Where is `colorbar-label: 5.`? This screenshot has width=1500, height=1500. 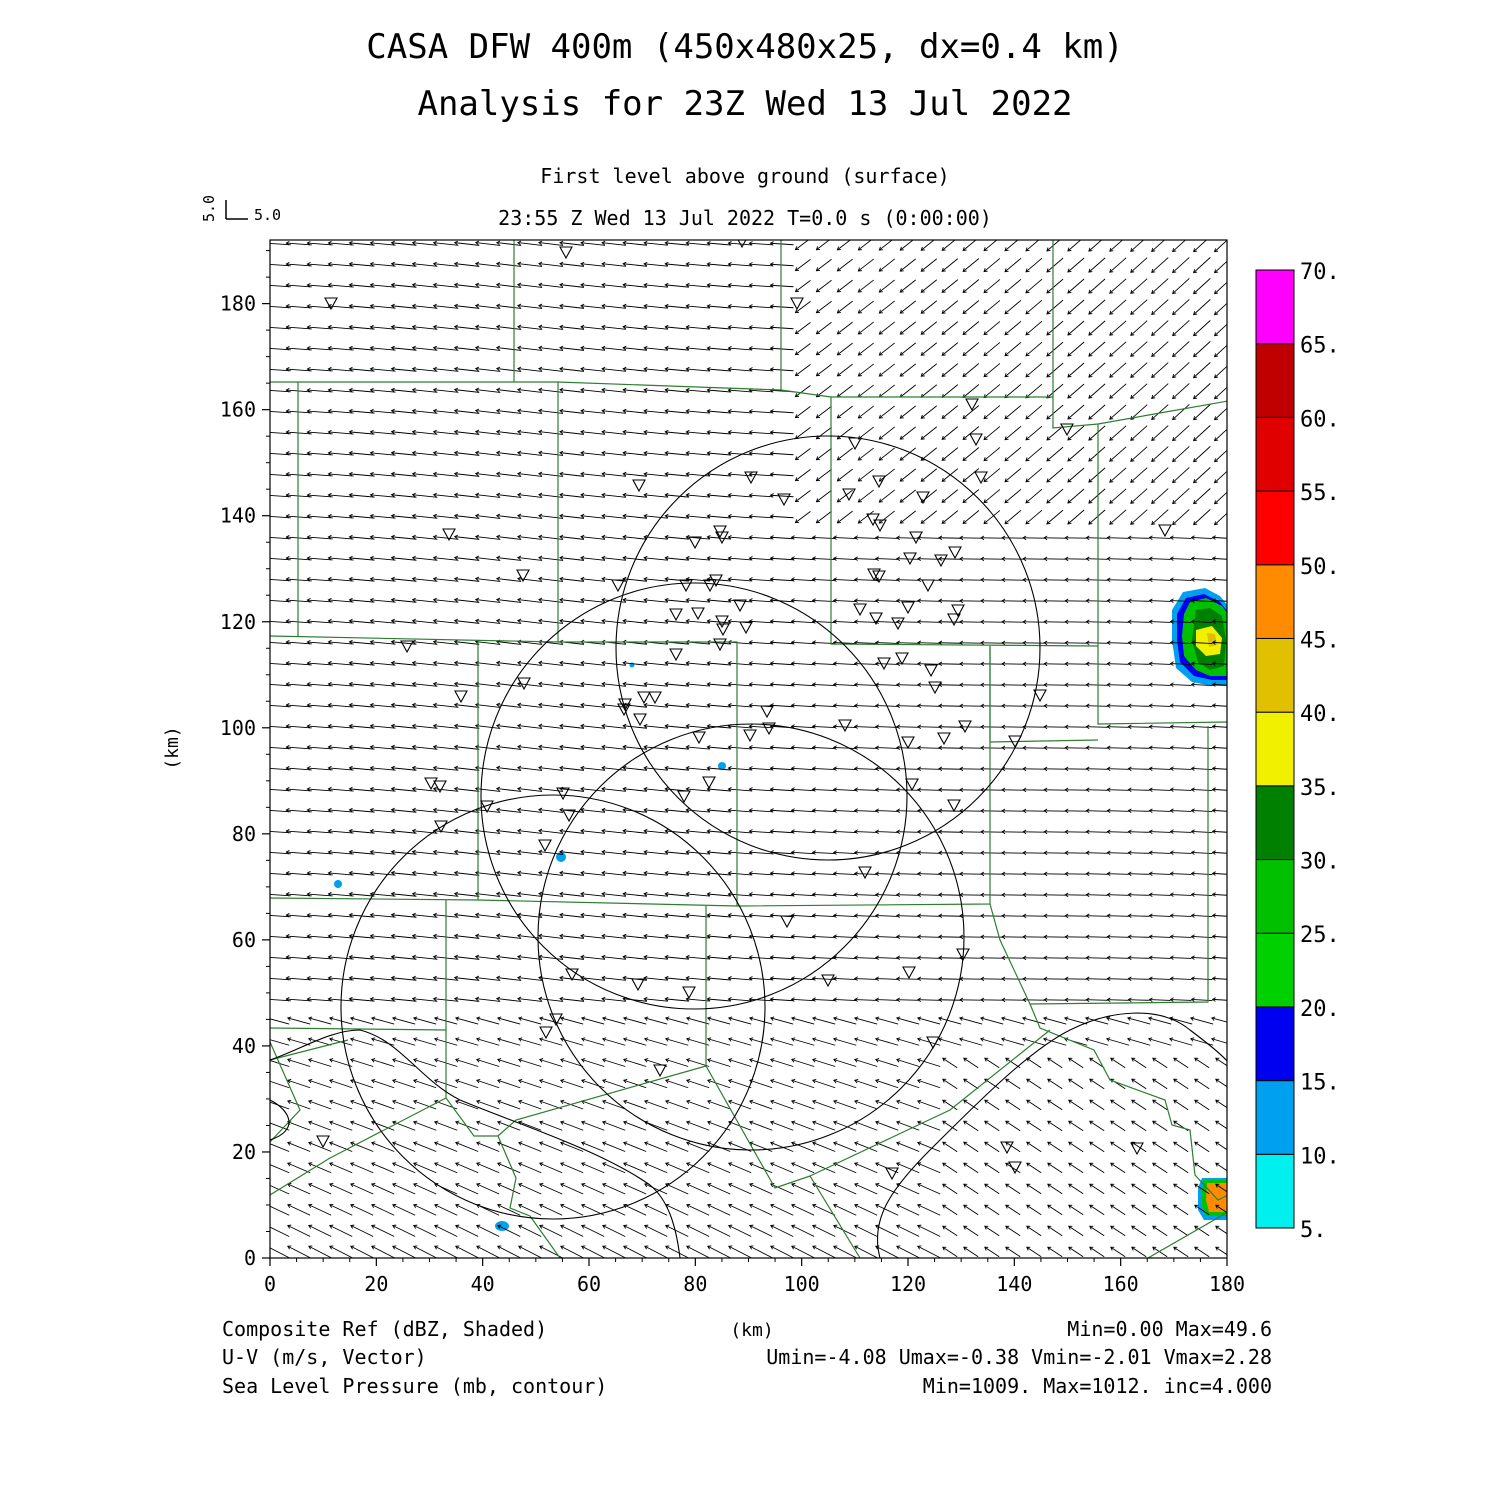
colorbar-label: 5. is located at coordinates (1313, 1230).